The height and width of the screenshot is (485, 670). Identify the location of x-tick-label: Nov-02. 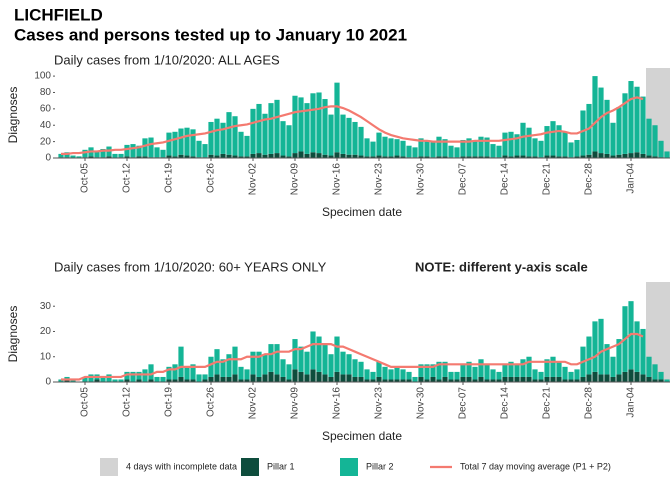
(253, 403).